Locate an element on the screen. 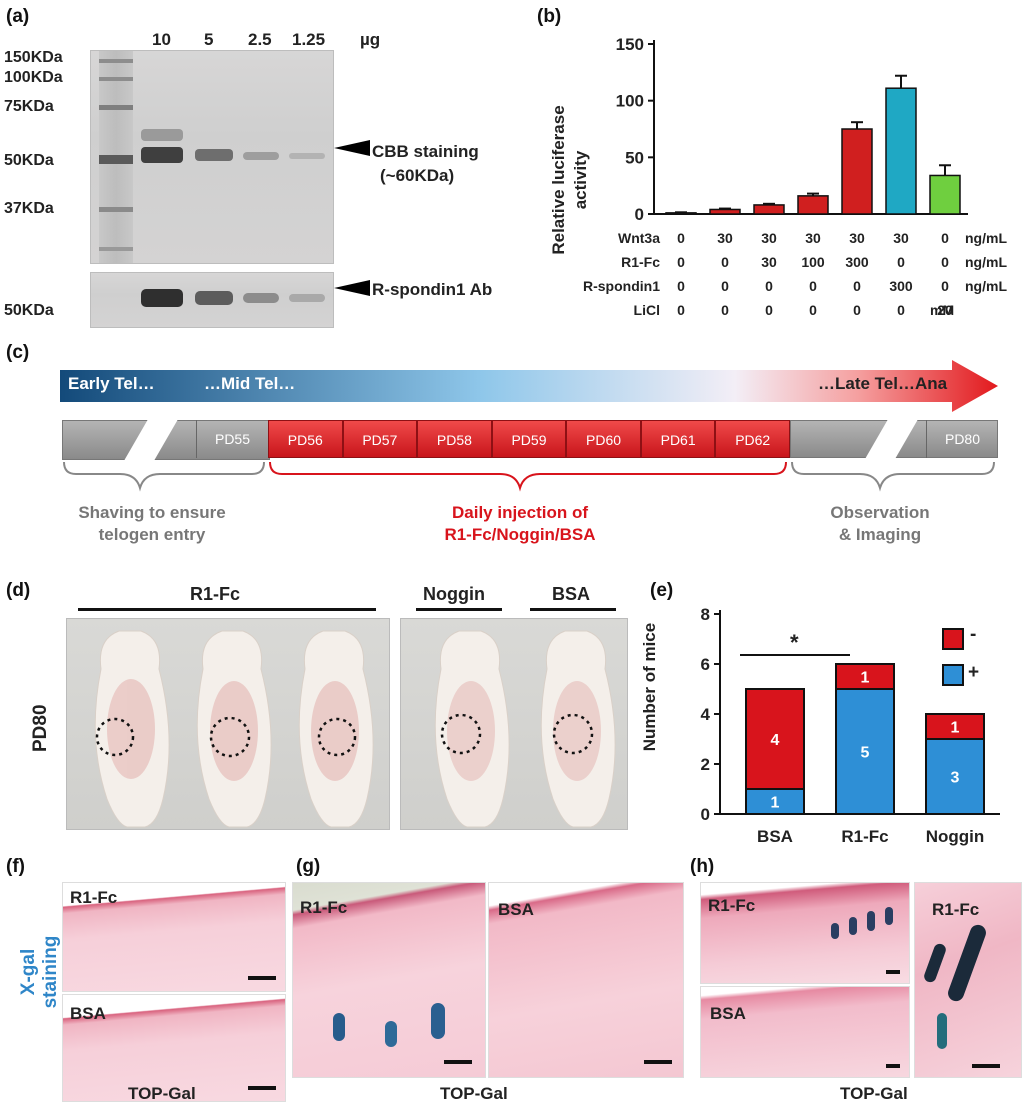 This screenshot has width=1024, height=1111. significance-line is located at coordinates (795, 655).